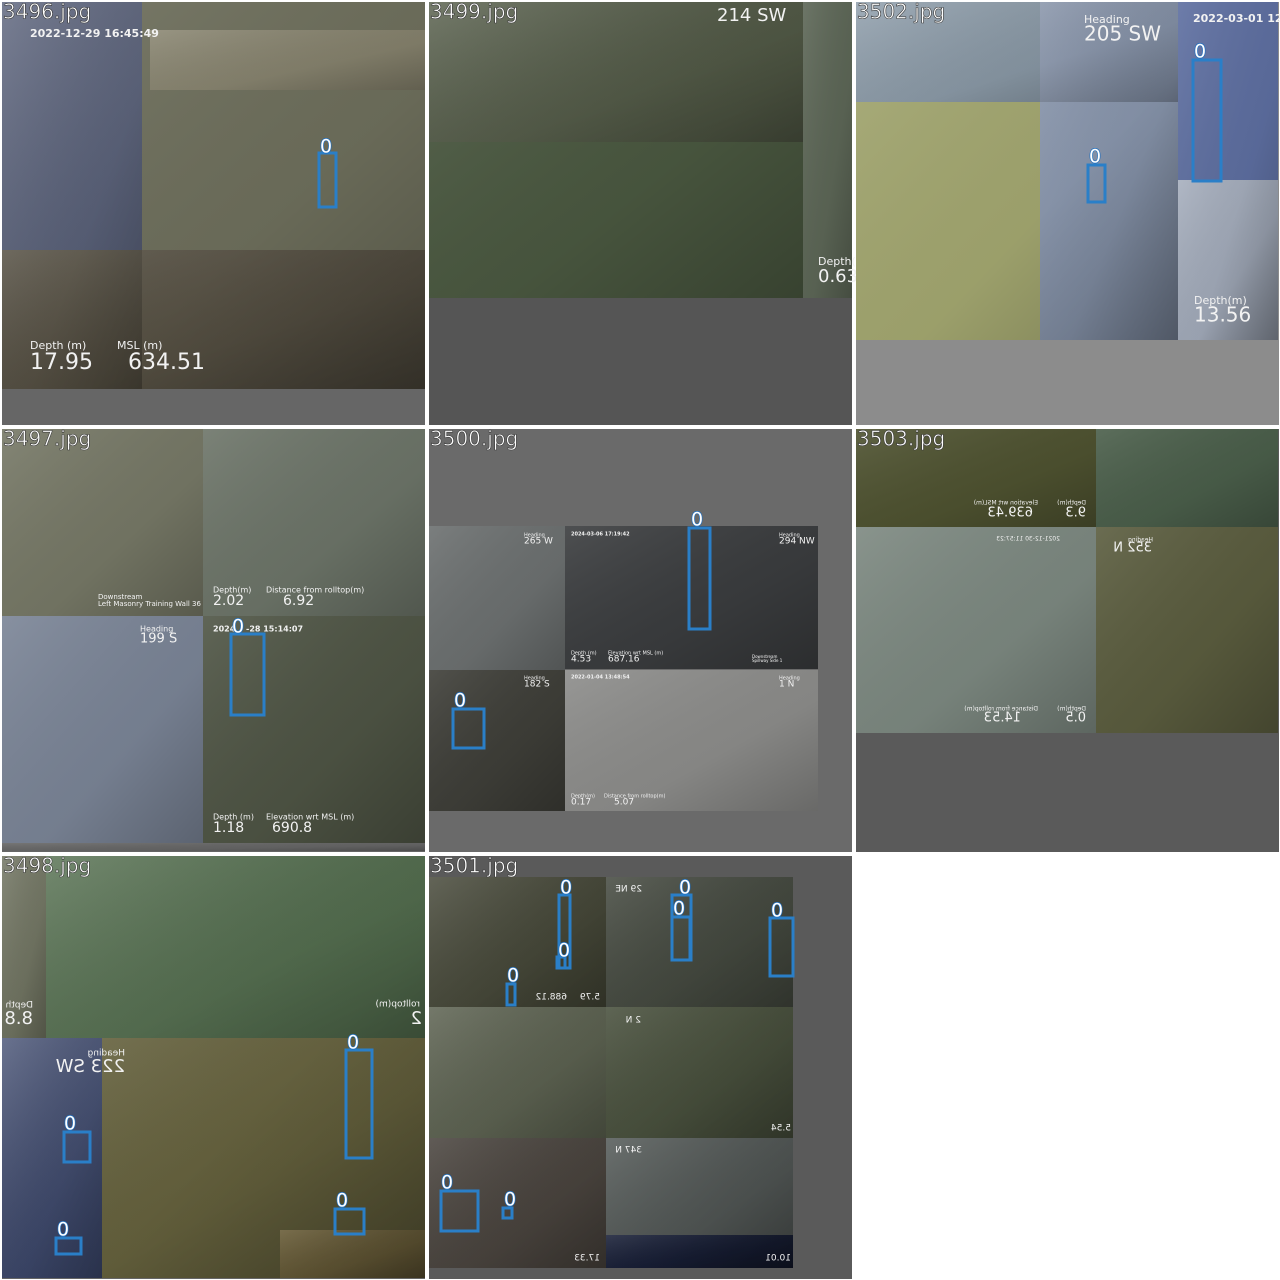 The image size is (1280, 1280). Describe the element at coordinates (166, 362) in the screenshot. I see `overlay-text: 634.51` at that location.